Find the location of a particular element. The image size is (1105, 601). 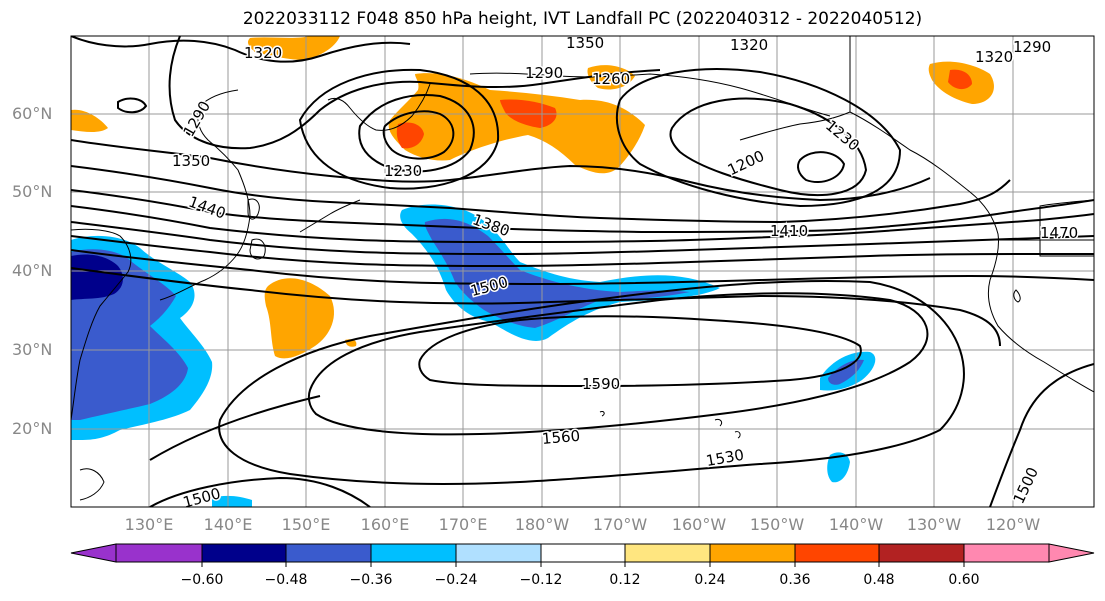

contour-label: 1470 is located at coordinates (1059, 233).